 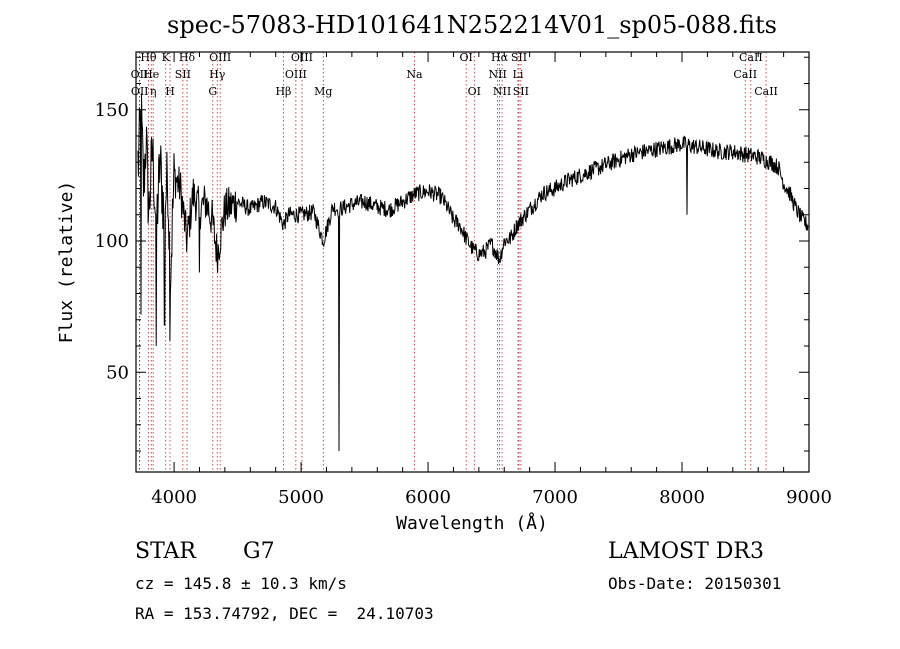 I want to click on x-tick-label: 6000, so click(x=428, y=497).